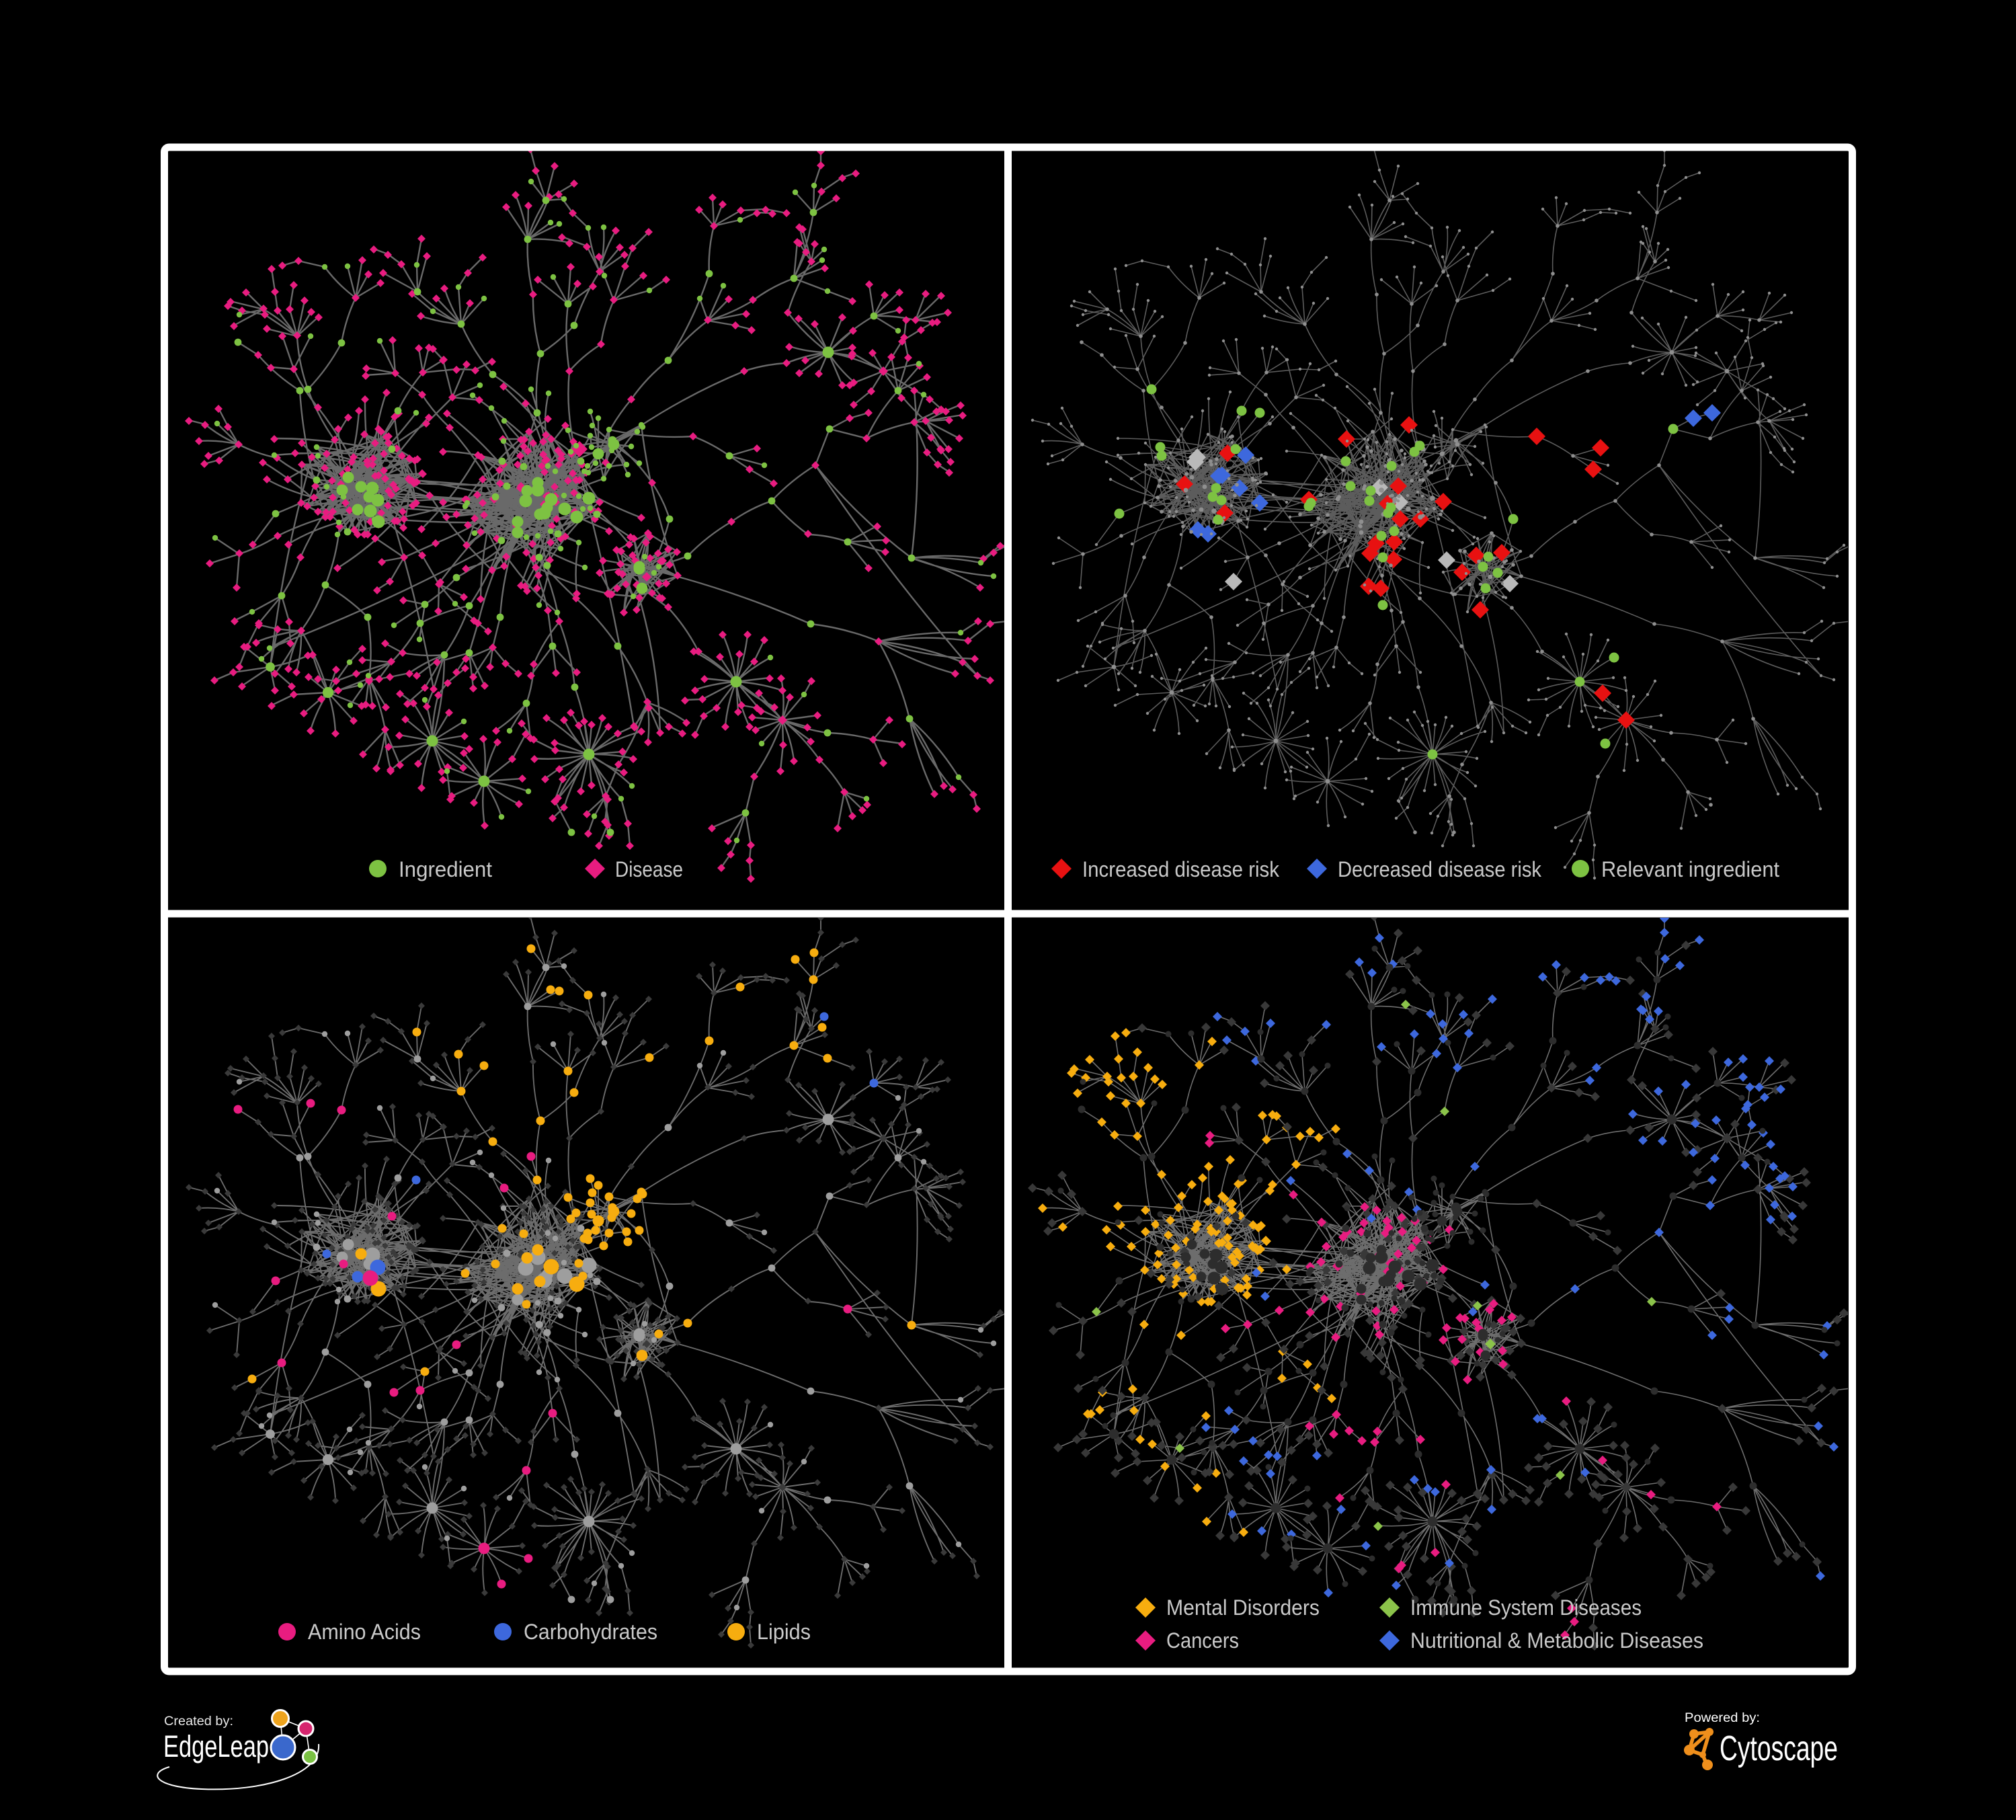 The height and width of the screenshot is (1820, 2016). Describe the element at coordinates (1440, 869) in the screenshot. I see `svg-text: Decreased disease risk` at that location.